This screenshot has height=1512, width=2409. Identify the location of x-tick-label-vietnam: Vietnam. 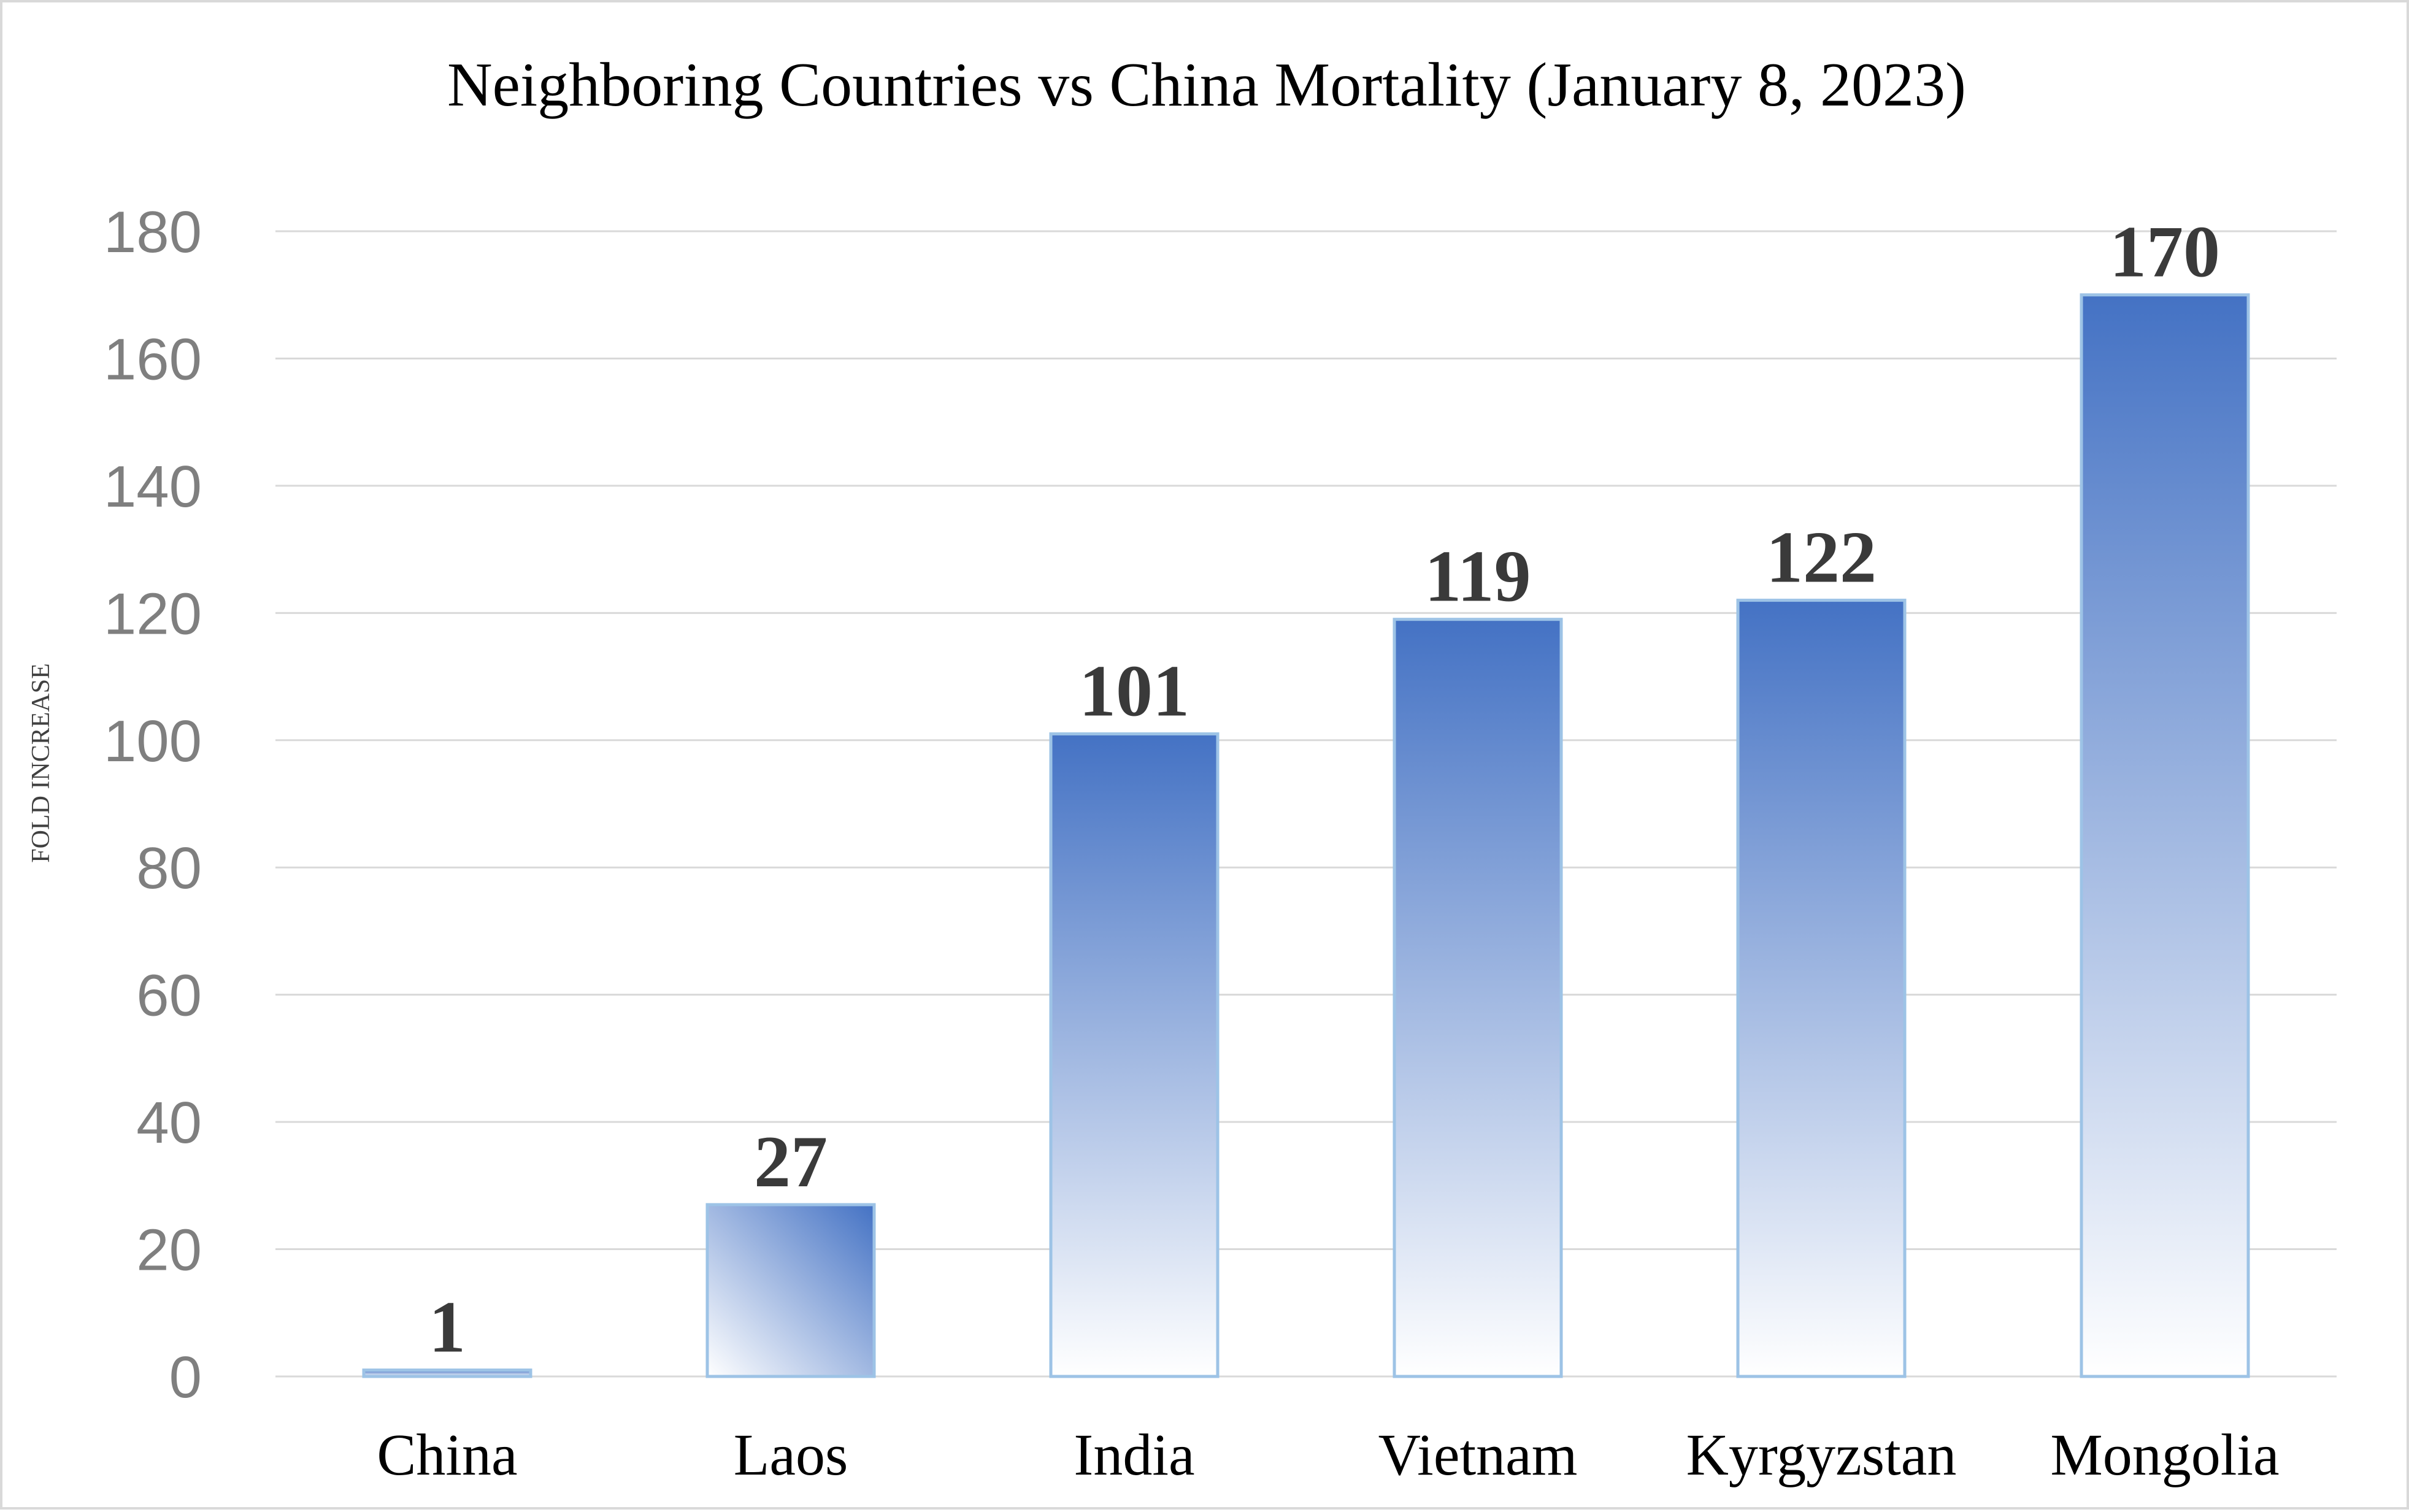
(1478, 1454).